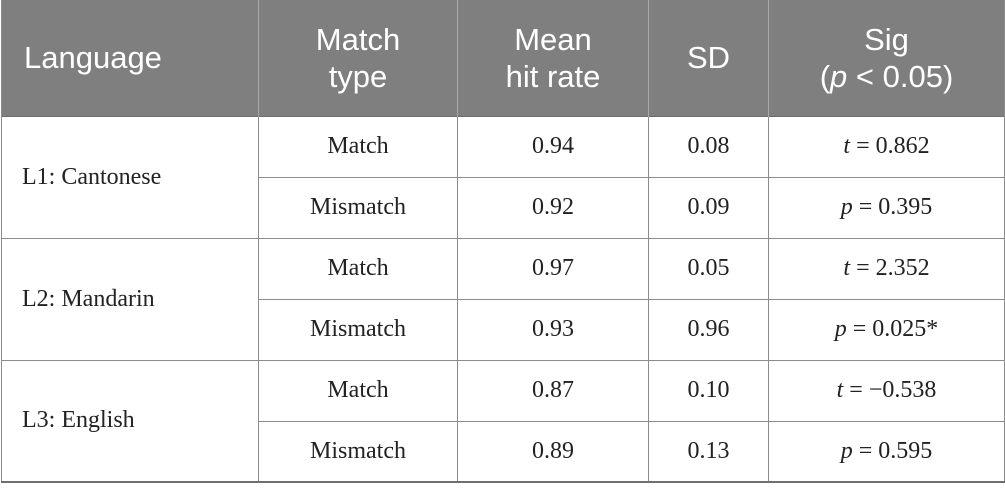 Image resolution: width=1005 pixels, height=503 pixels. I want to click on sig-cell: t = 0.862, so click(886, 146).